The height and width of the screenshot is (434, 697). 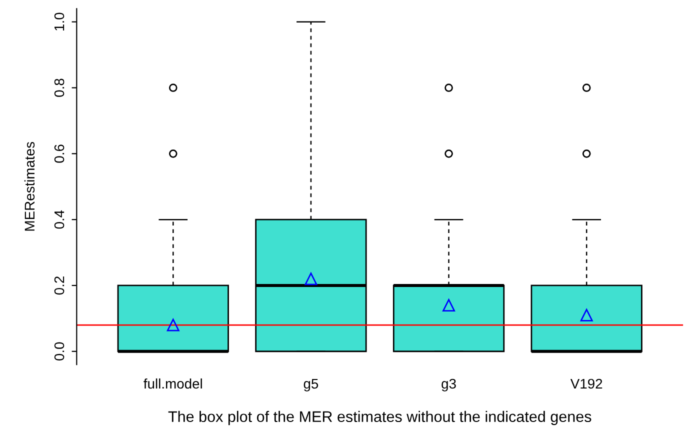 What do you see at coordinates (449, 385) in the screenshot?
I see `x-tick-label: g3` at bounding box center [449, 385].